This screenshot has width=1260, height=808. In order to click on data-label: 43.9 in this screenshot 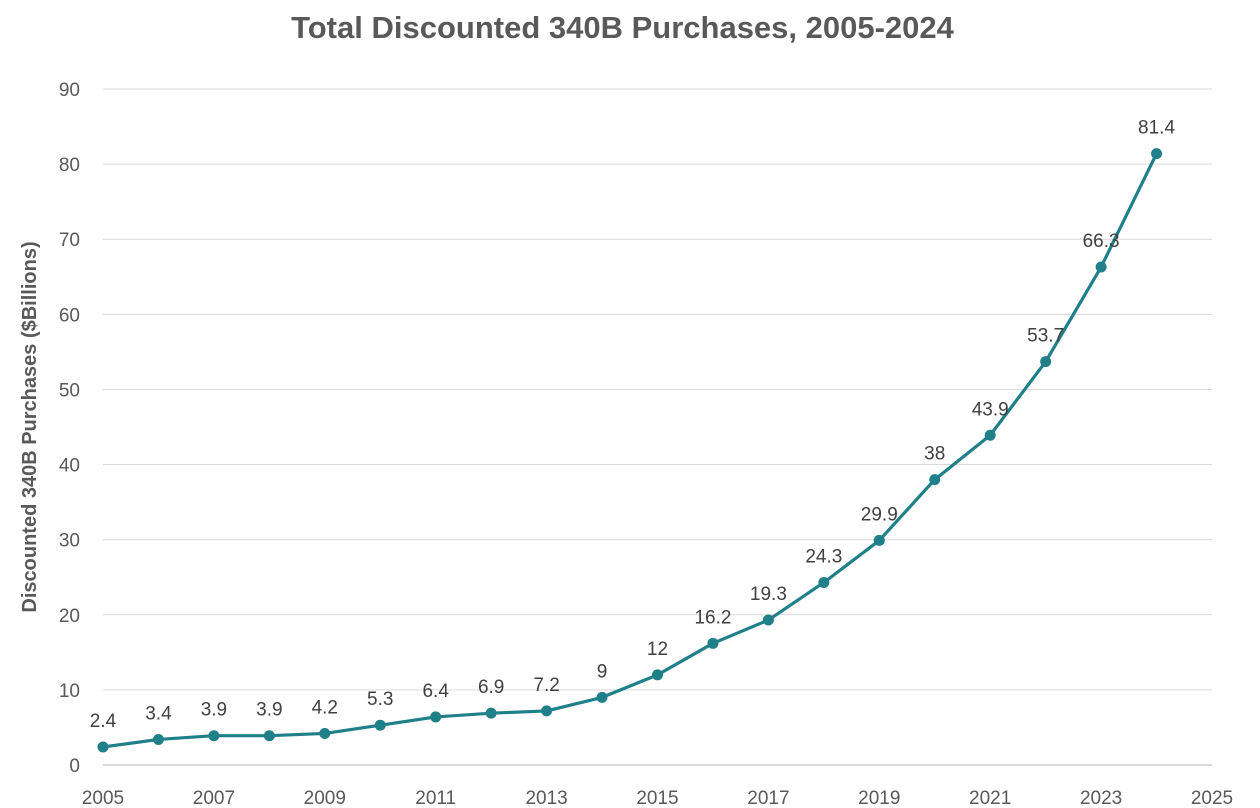, I will do `click(990, 409)`.